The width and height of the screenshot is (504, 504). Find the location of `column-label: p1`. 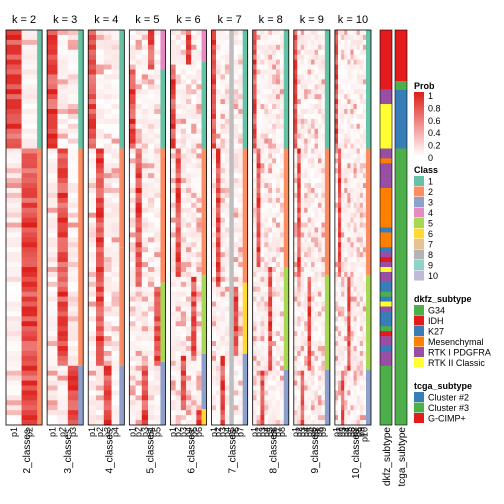

column-label: p1 is located at coordinates (14, 432).